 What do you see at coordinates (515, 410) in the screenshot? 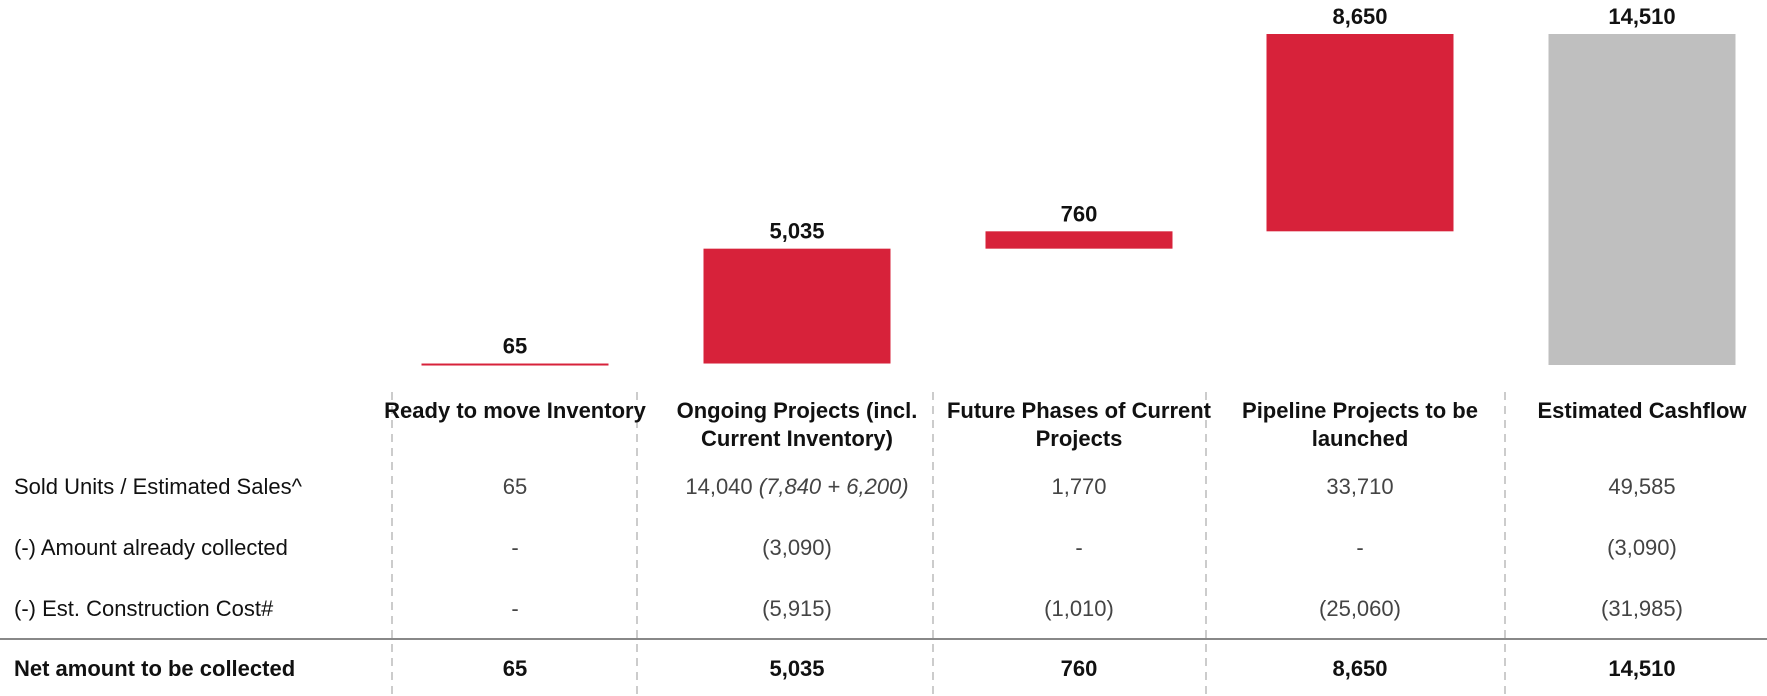
I see `column-header: Ready to move Inventory` at bounding box center [515, 410].